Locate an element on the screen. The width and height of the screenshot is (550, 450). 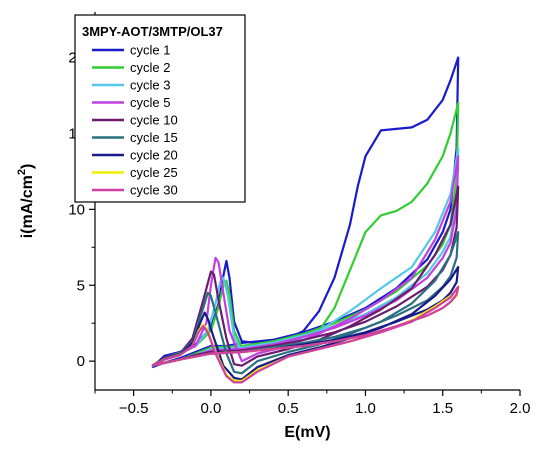
legend-label: cycle 30 is located at coordinates (154, 190).